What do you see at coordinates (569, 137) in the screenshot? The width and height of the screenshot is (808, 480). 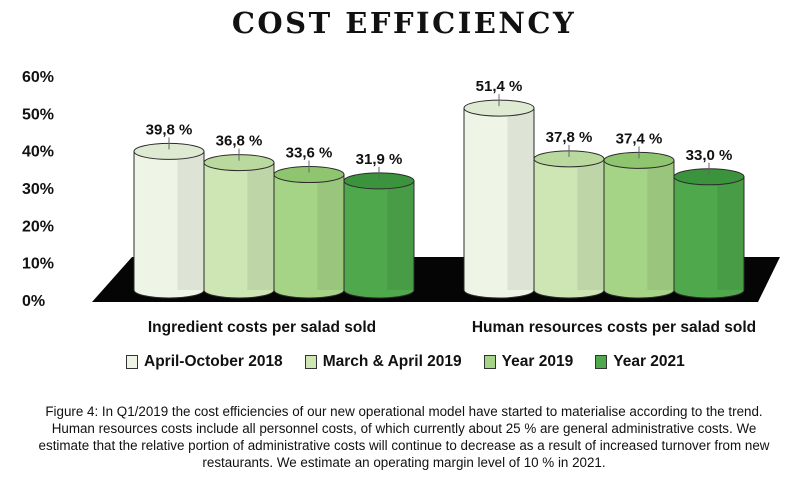 I see `data-label: 37,8 %` at bounding box center [569, 137].